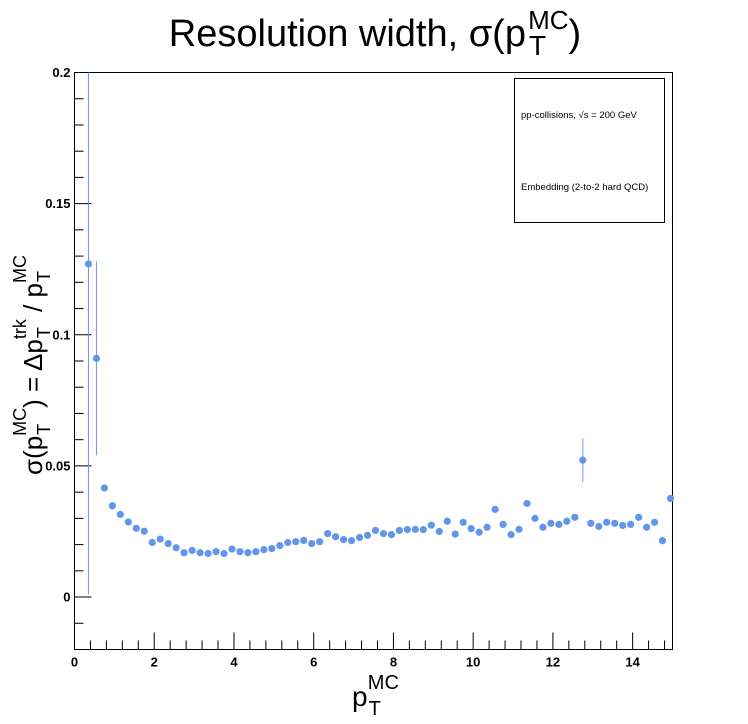  Describe the element at coordinates (579, 115) in the screenshot. I see `legend-entry-collisions: pp-collisions, √s = 200 GeV` at that location.